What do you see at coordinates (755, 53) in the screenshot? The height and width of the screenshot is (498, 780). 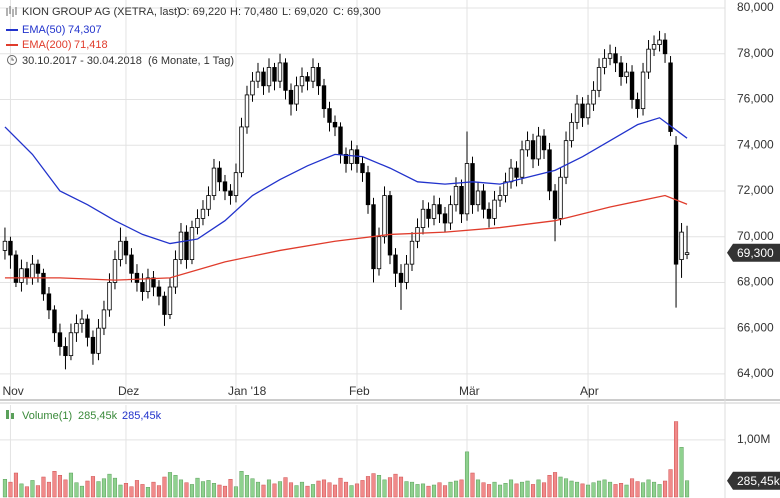 I see `y-tick-label: 78,000` at bounding box center [755, 53].